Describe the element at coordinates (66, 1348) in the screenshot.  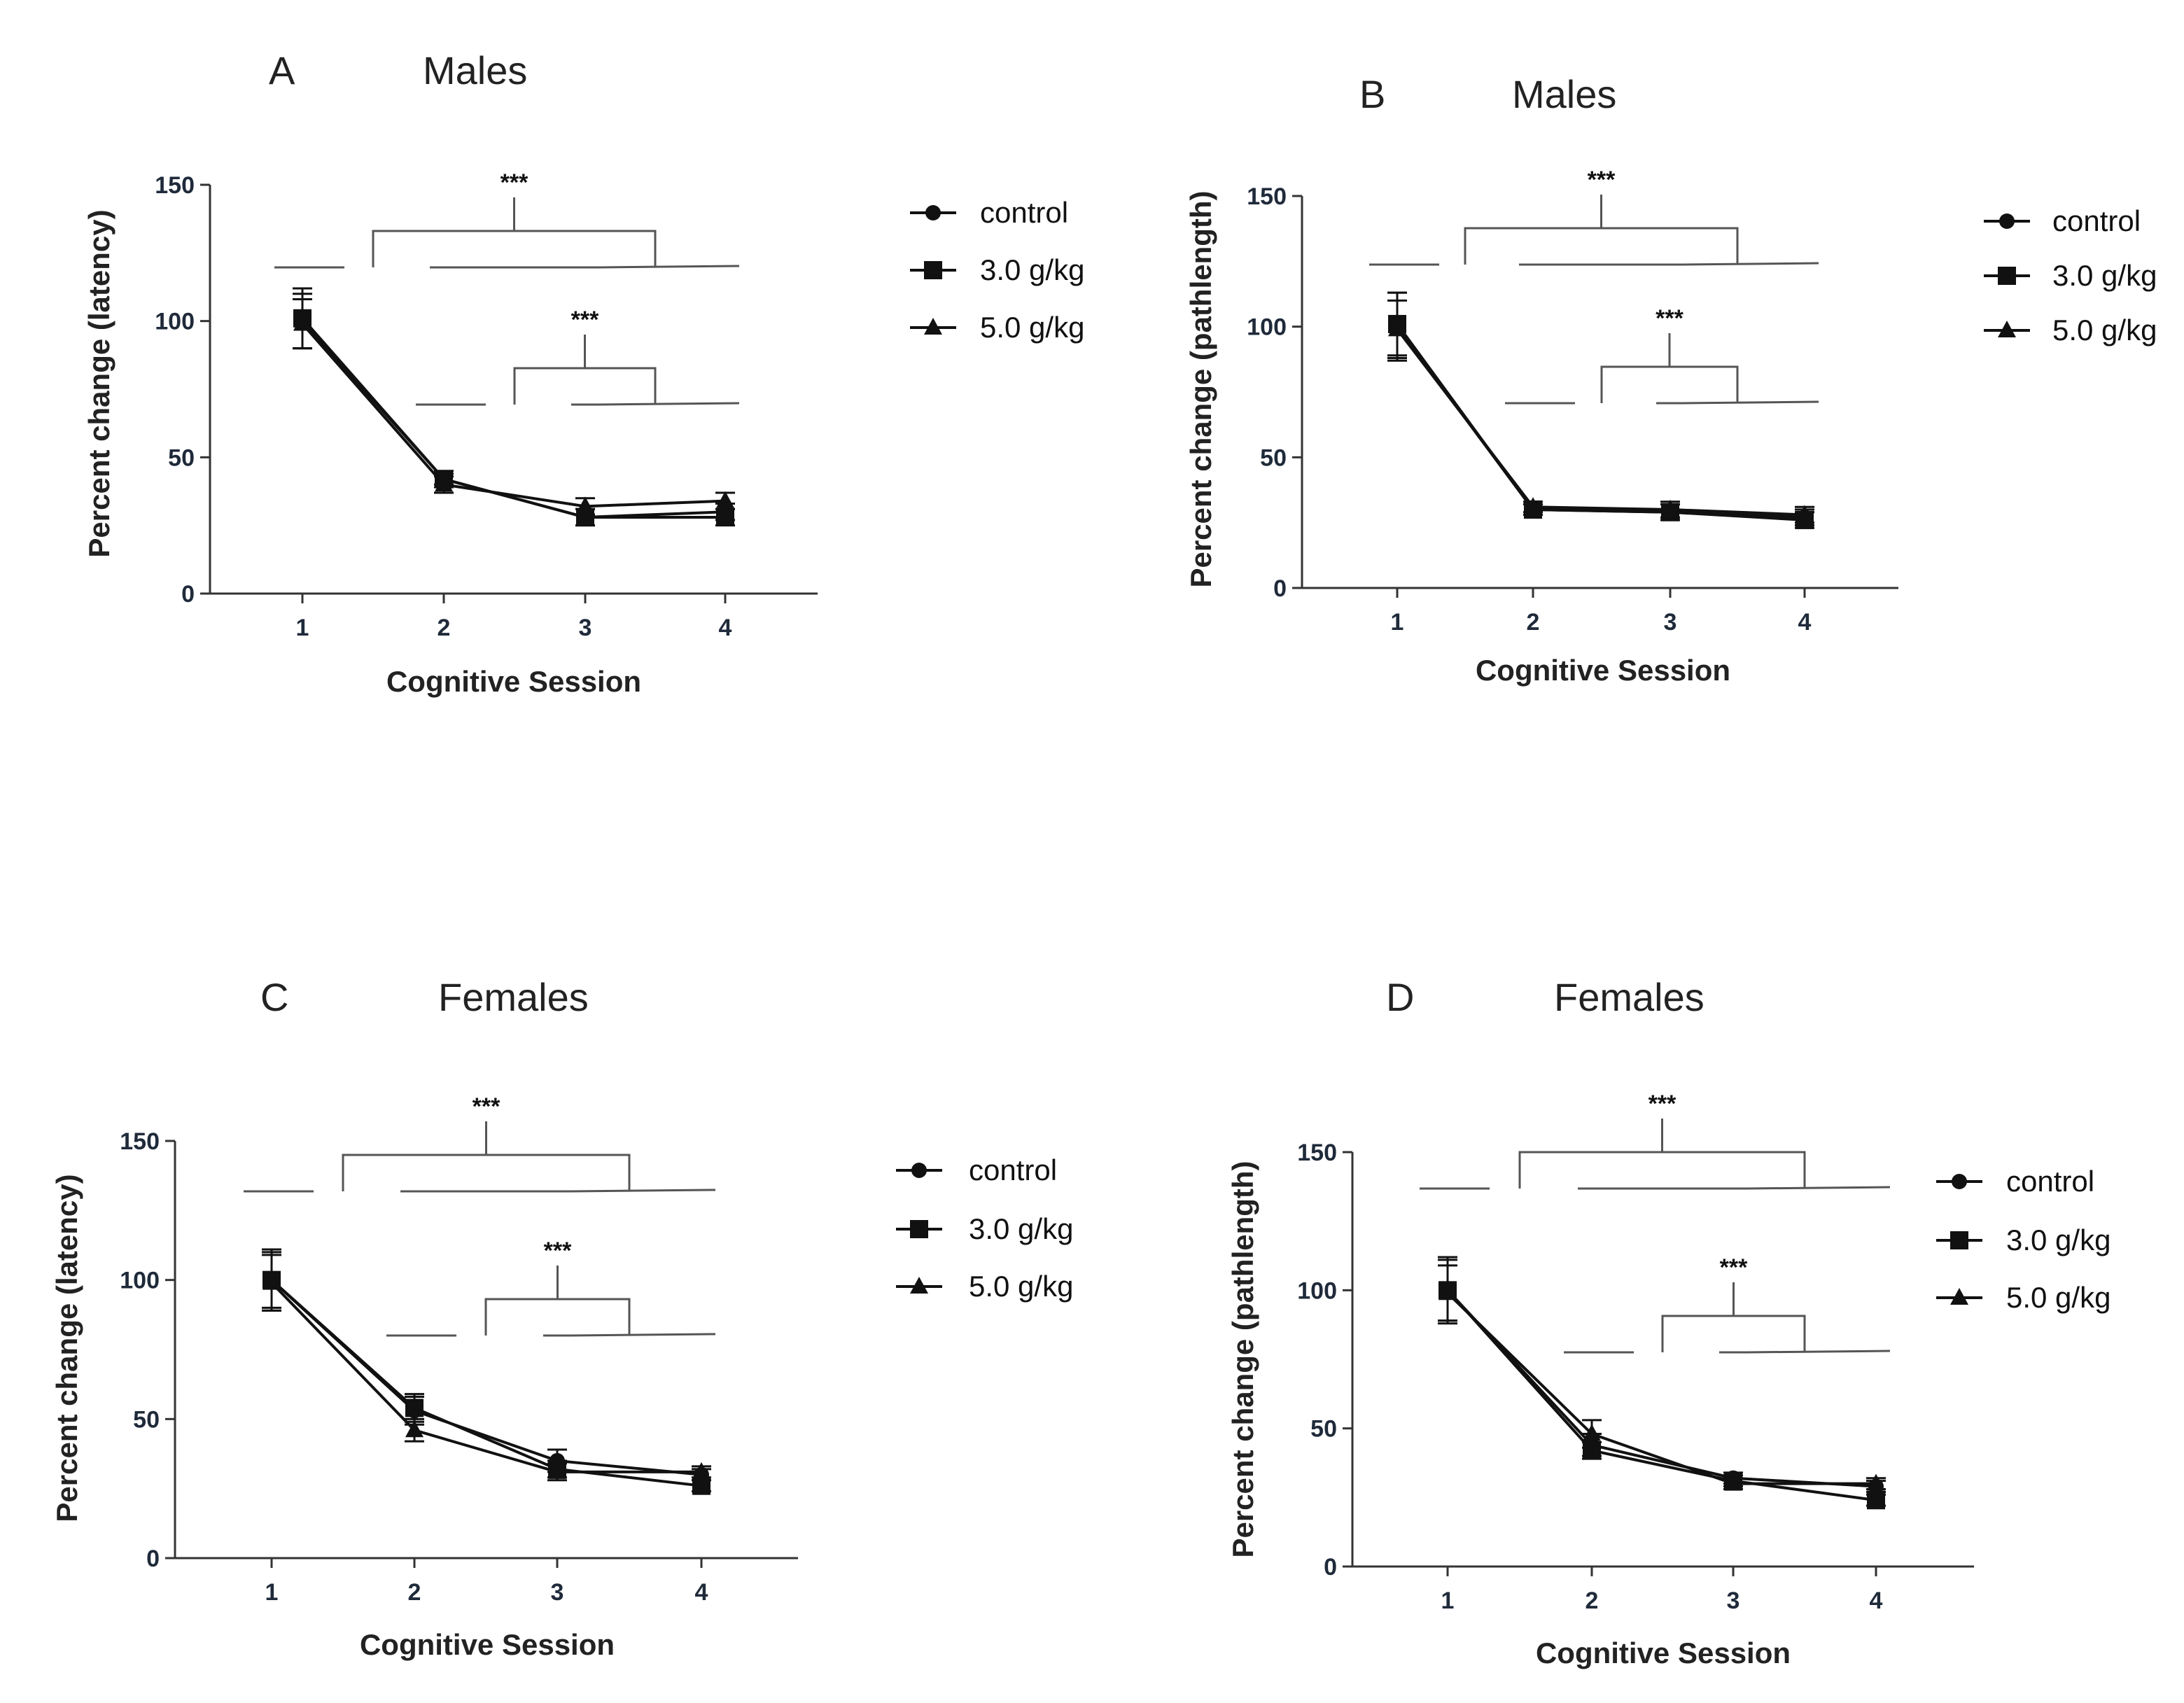
I see `y-axis-title: Percent change (latency)` at that location.